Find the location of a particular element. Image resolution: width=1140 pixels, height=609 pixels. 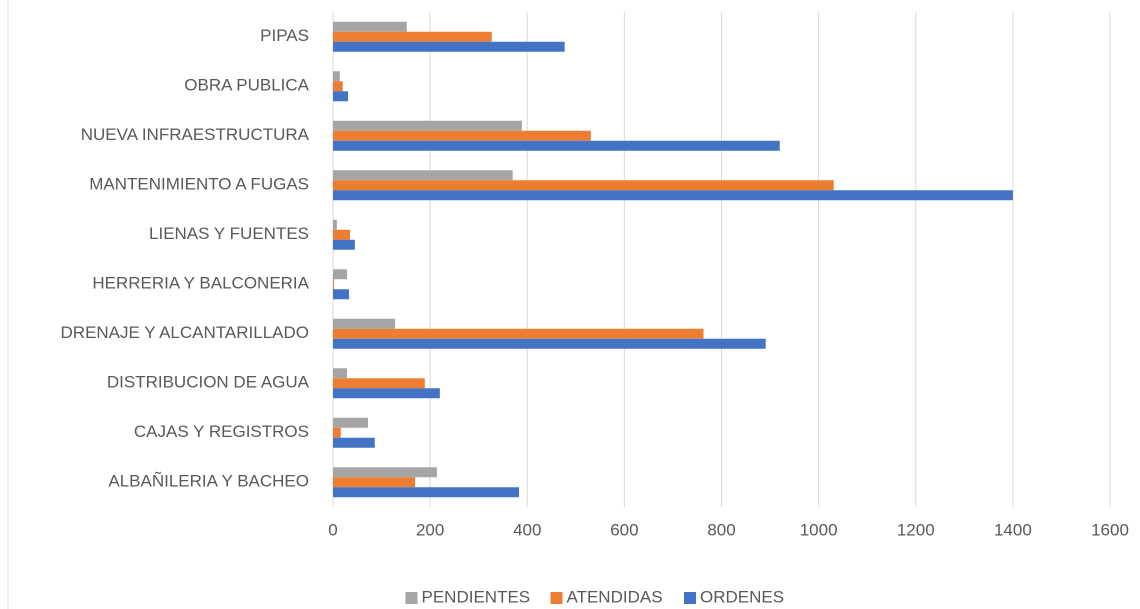

y-tick-label: NUEVA INFRAESTRUCTURA is located at coordinates (195, 134).